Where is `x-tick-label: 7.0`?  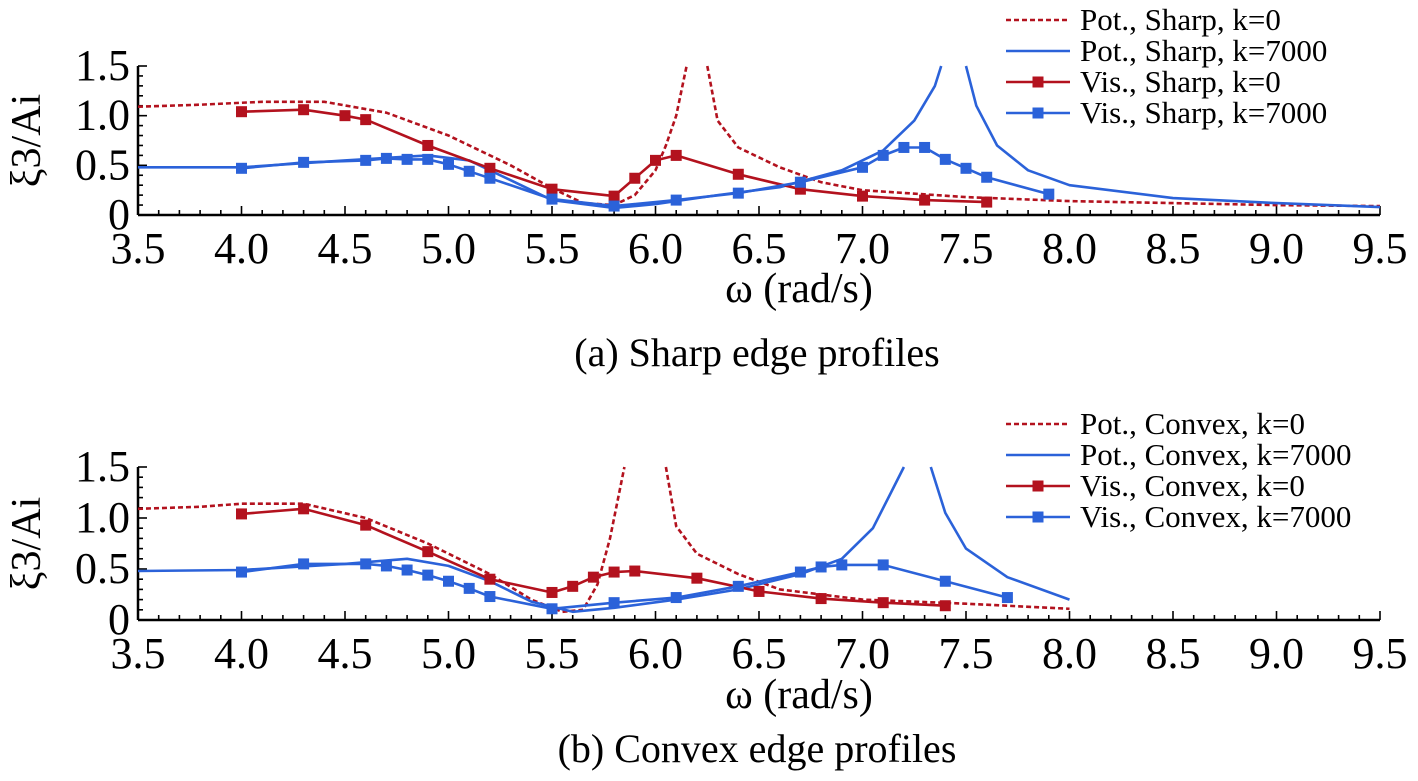 x-tick-label: 7.0 is located at coordinates (862, 653).